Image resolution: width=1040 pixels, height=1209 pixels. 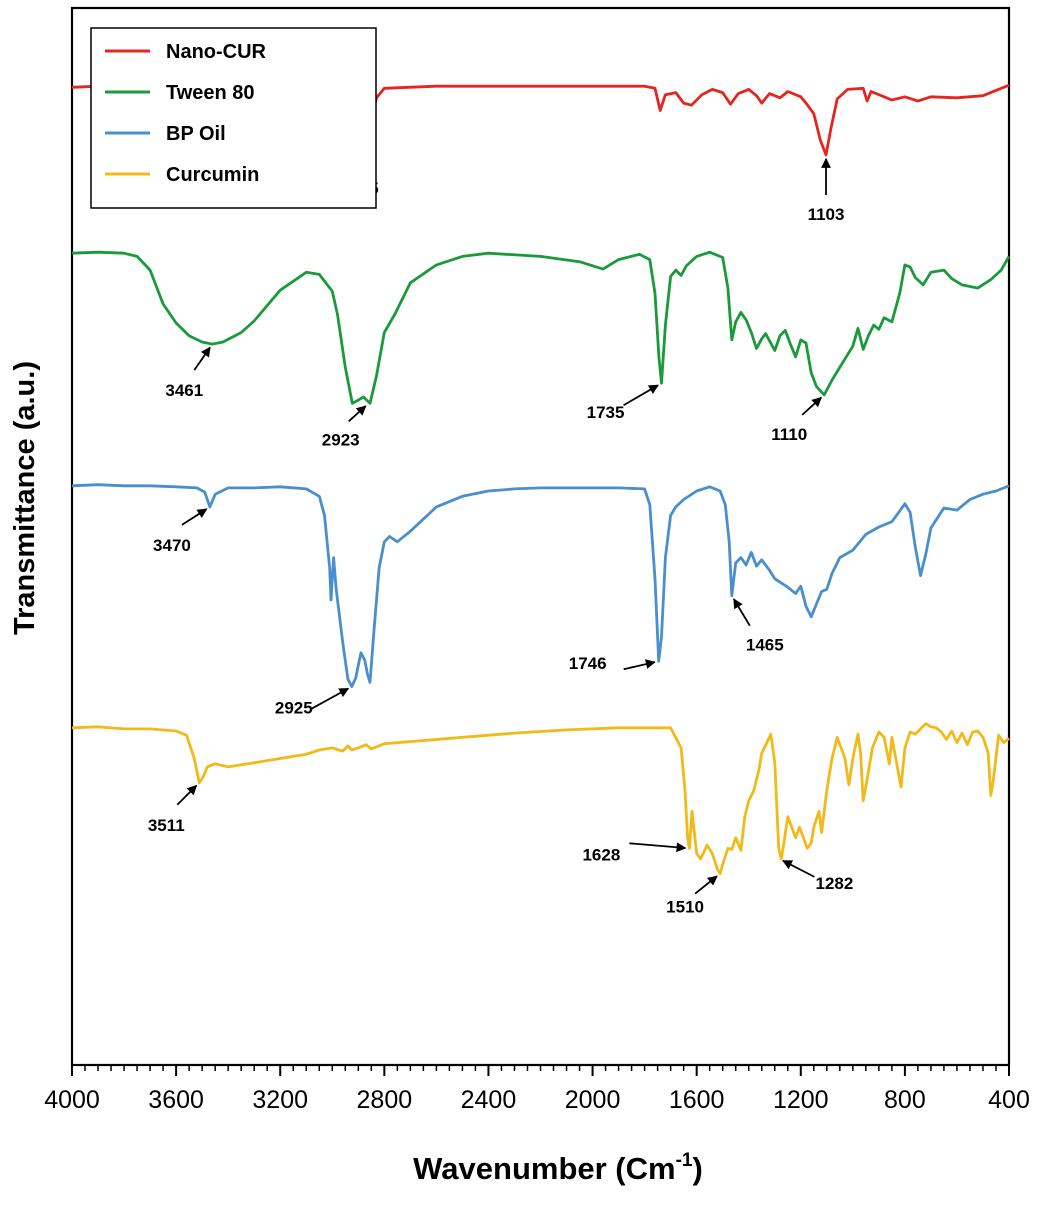 I want to click on peak-annotation: 1628, so click(x=634, y=853).